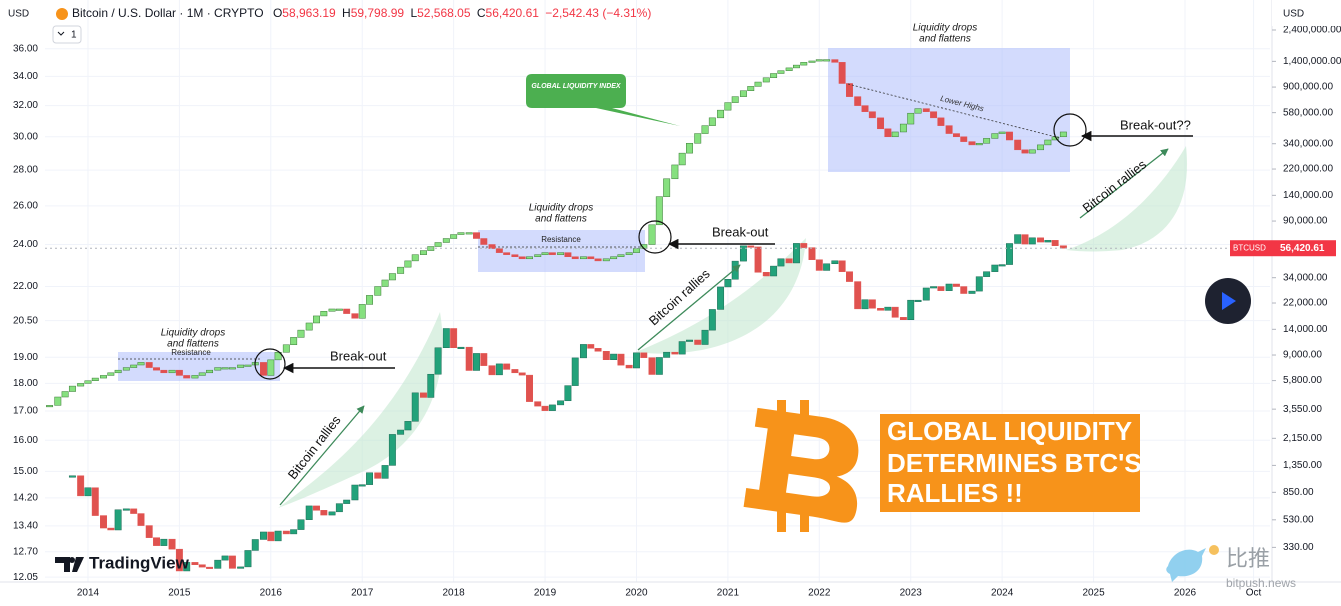  I want to click on series-name: GLOBAL LIQUIDITY INDEX, so click(576, 86).